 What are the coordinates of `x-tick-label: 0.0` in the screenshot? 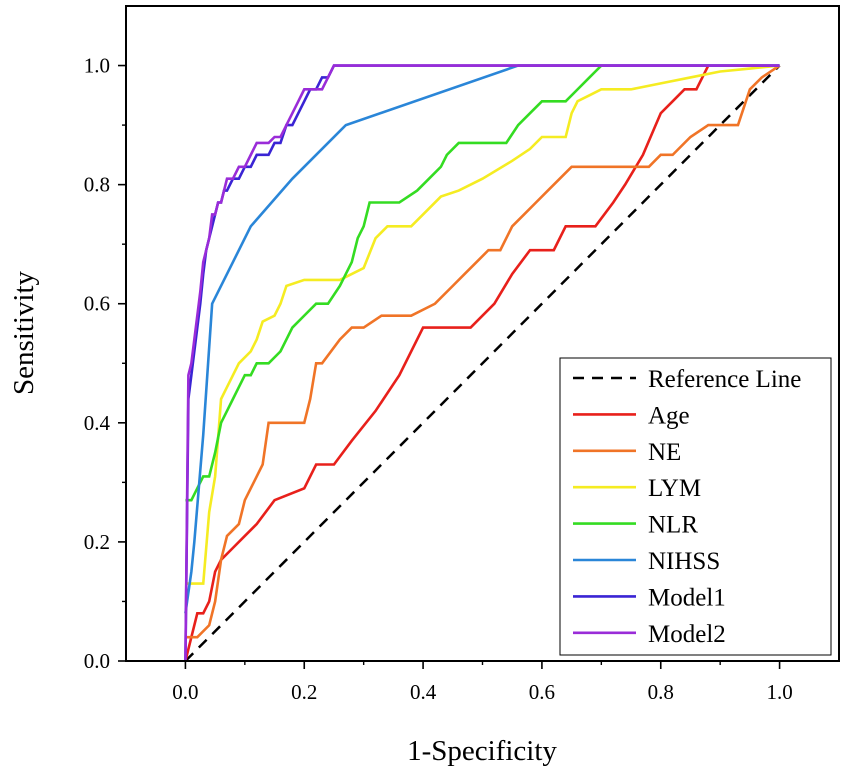 It's located at (185, 692).